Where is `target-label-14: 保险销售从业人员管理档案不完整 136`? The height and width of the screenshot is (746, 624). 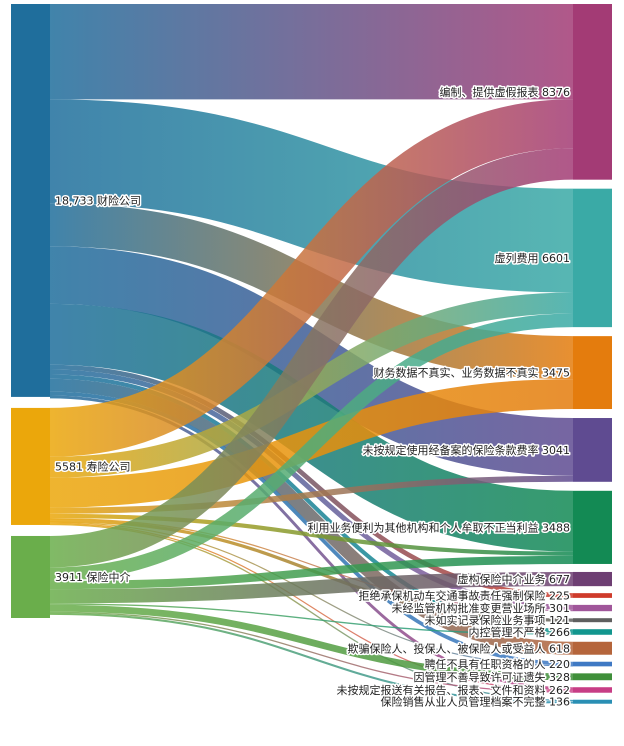 target-label-14: 保险销售从业人员管理档案不完整 136 is located at coordinates (476, 702).